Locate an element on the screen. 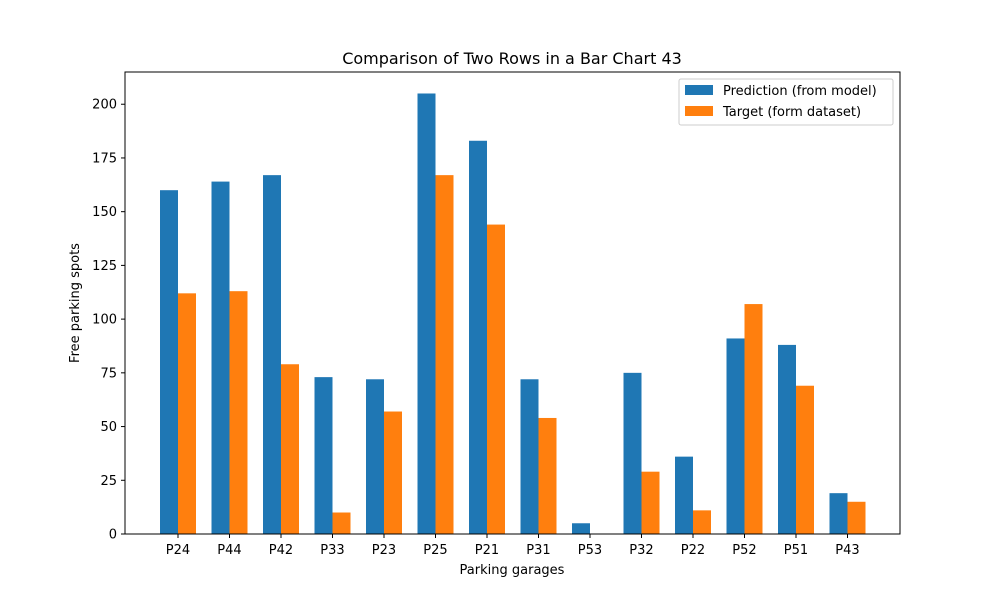  bar-target-p23 is located at coordinates (393, 472).